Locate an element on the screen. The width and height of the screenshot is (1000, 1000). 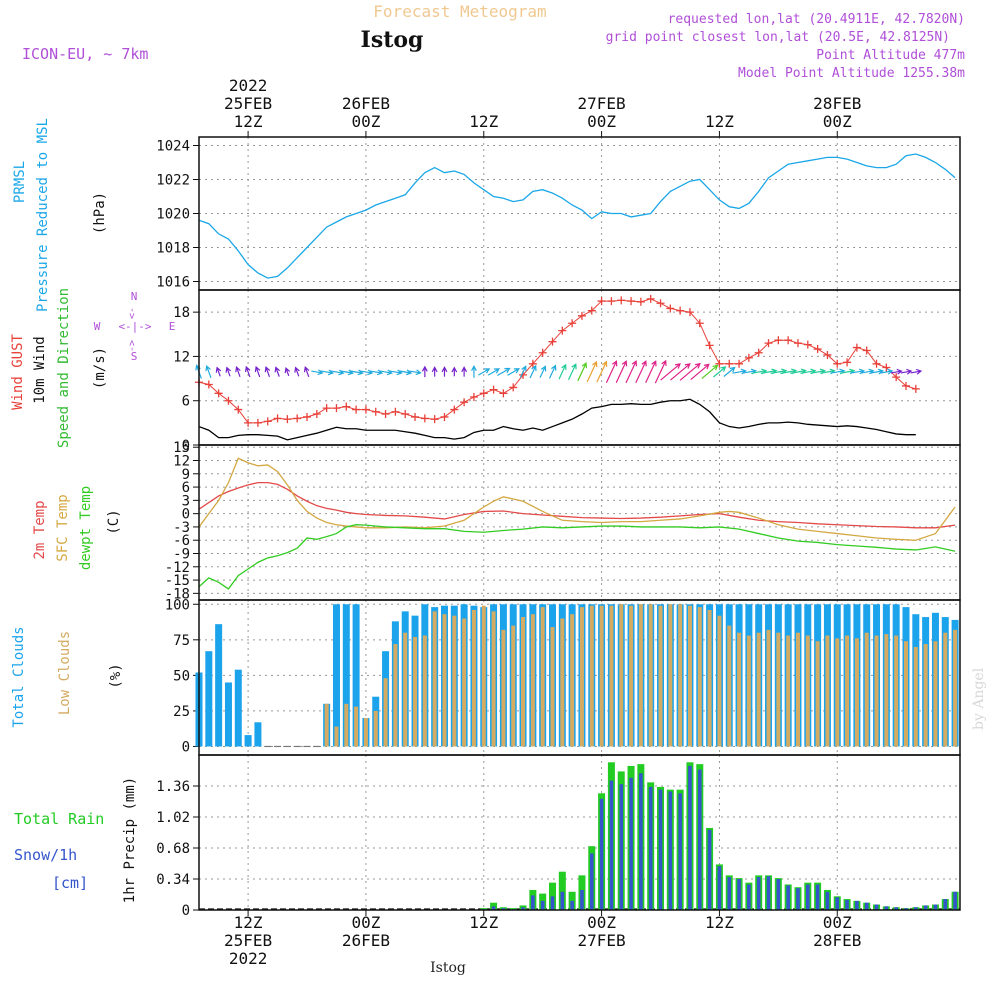
temp-side-labels: 2m Temp SFC Temp dewpt Temp (C) is located at coordinates (77, 528).